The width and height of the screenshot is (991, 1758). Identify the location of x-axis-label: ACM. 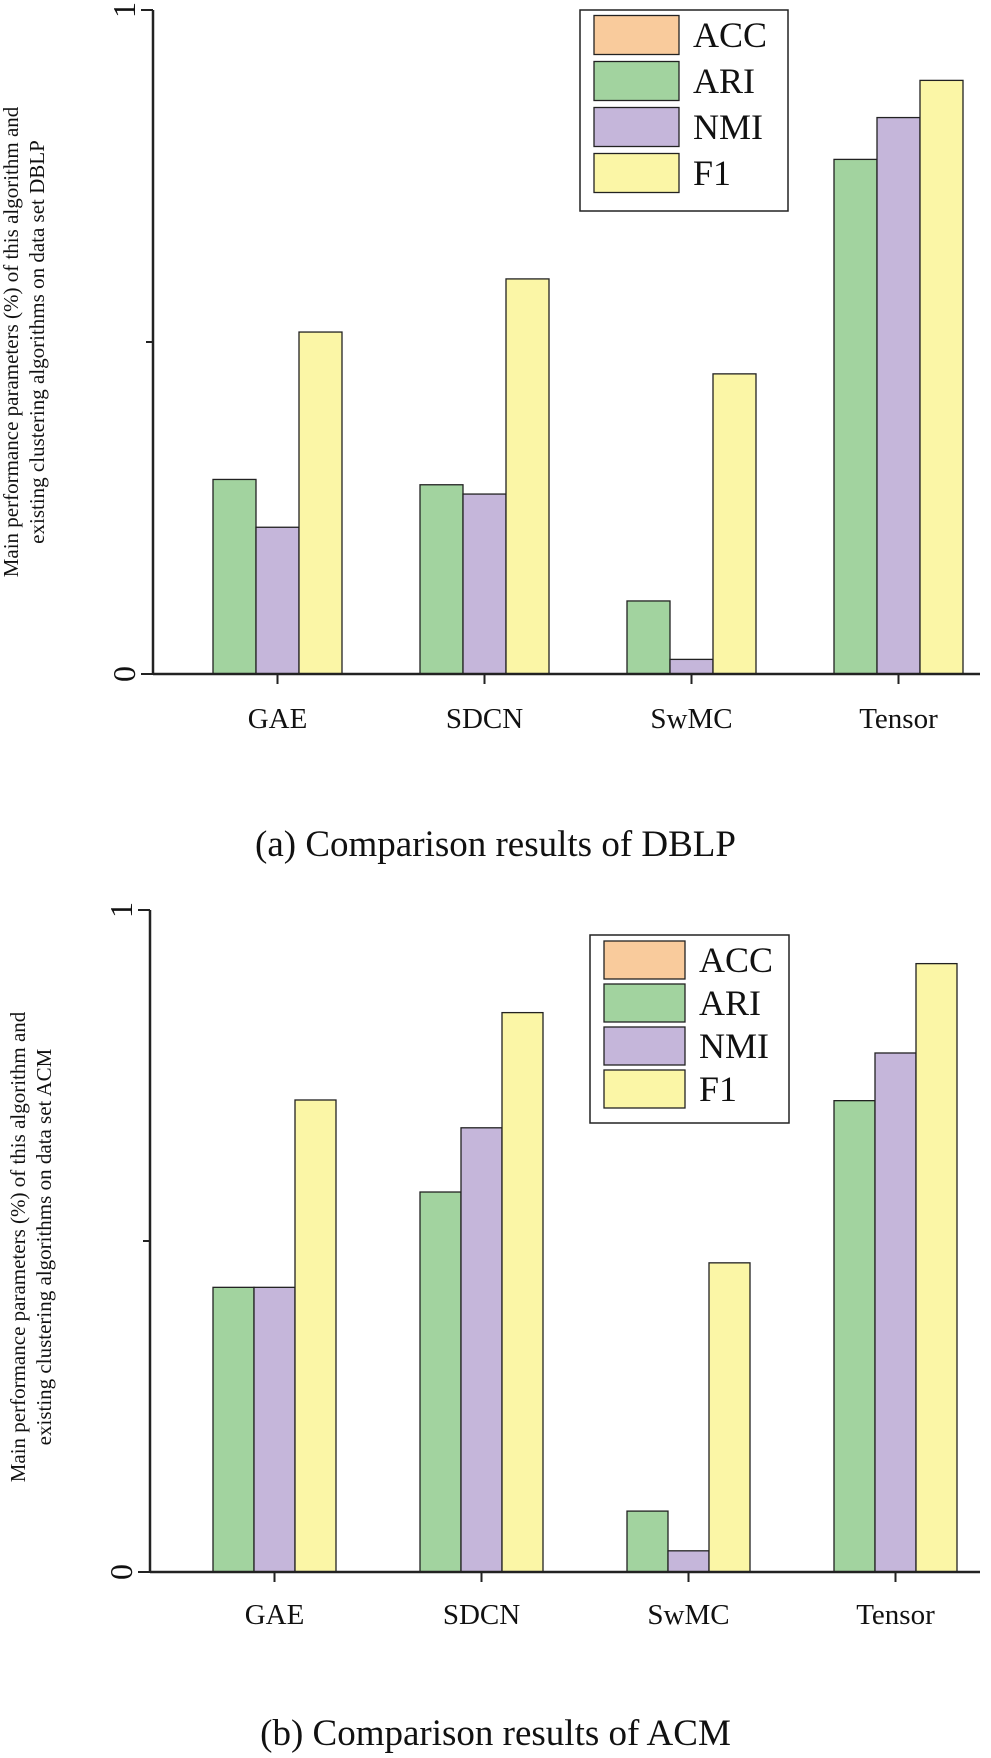
(555, 1649).